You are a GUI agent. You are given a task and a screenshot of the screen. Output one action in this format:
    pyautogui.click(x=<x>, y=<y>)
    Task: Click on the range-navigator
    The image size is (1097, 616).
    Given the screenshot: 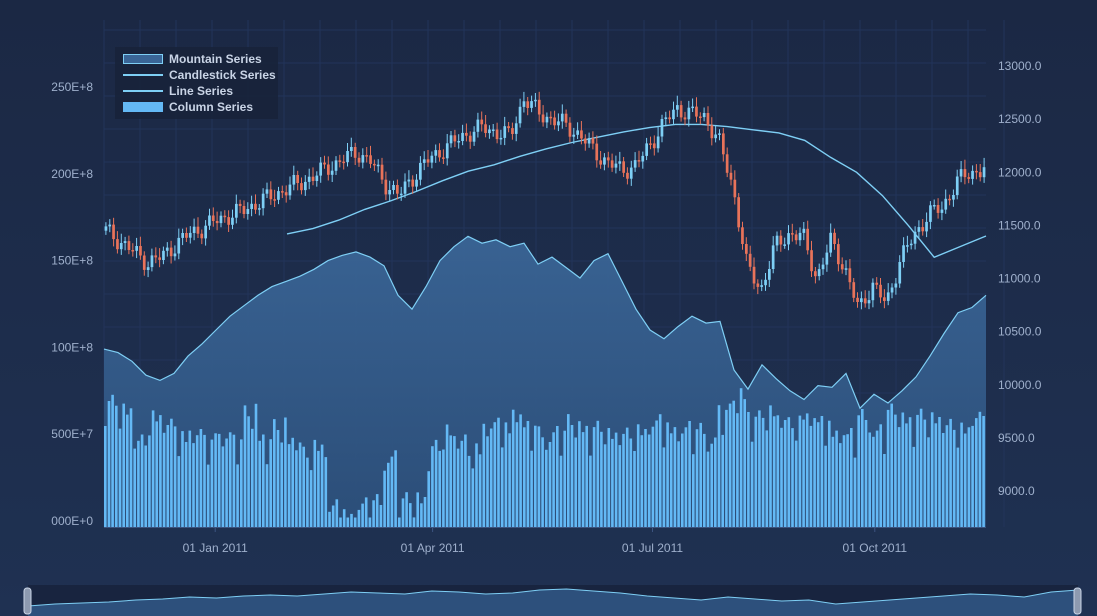 What is the action you would take?
    pyautogui.click(x=552, y=600)
    